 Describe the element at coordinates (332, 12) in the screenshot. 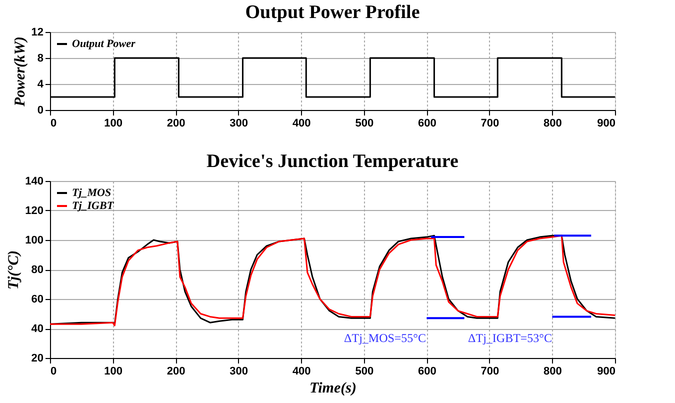

I see `chart-title: Output Power Profile` at that location.